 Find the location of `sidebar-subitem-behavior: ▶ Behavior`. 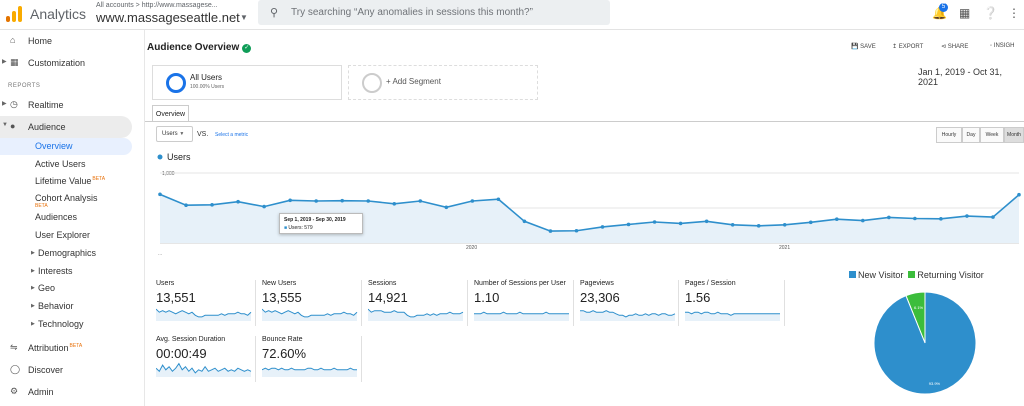

sidebar-subitem-behavior: ▶ Behavior is located at coordinates (66, 306).